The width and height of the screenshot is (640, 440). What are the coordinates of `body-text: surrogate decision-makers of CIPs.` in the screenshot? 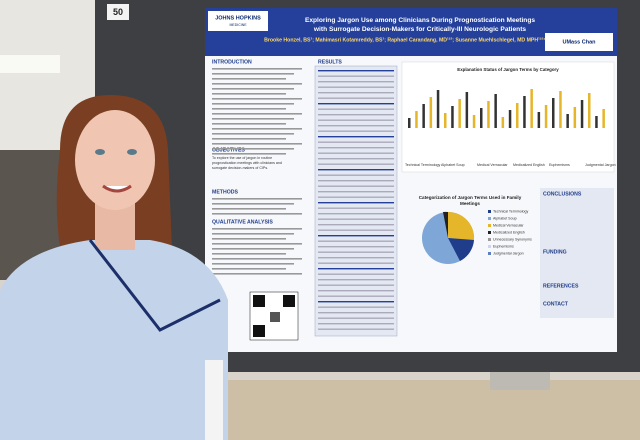 It's located at (240, 168).